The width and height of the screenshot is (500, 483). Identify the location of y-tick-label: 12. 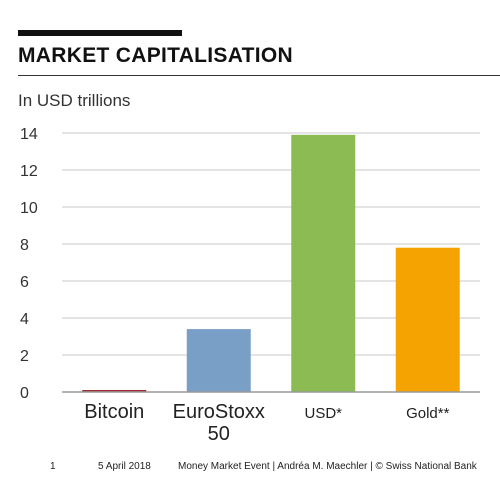
(29, 171).